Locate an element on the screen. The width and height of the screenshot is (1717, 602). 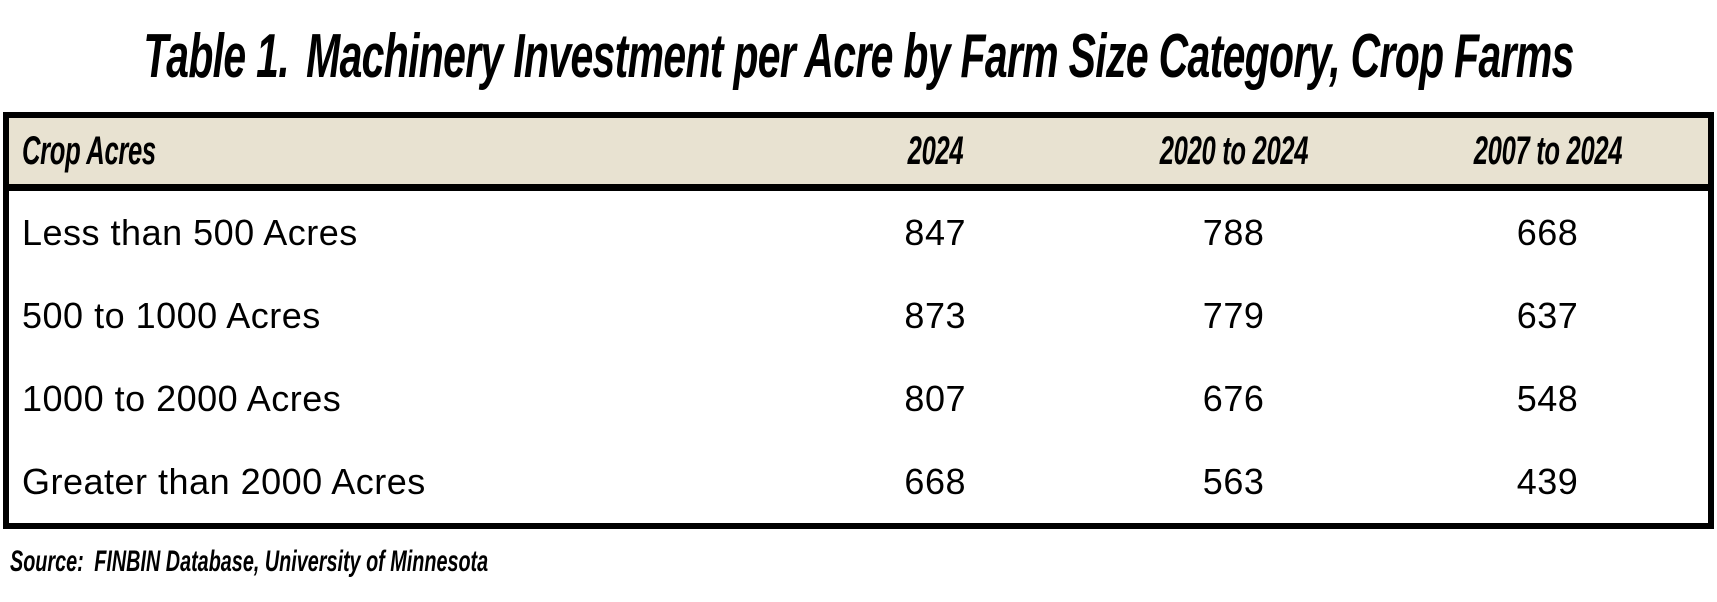
value-2024: 847 is located at coordinates (935, 232).